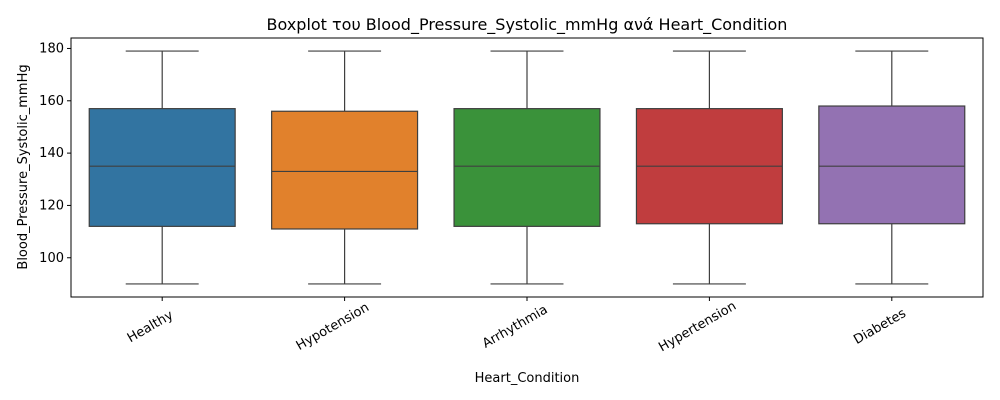 This screenshot has width=1000, height=400. What do you see at coordinates (150, 327) in the screenshot?
I see `x-tick-label: Healthy` at bounding box center [150, 327].